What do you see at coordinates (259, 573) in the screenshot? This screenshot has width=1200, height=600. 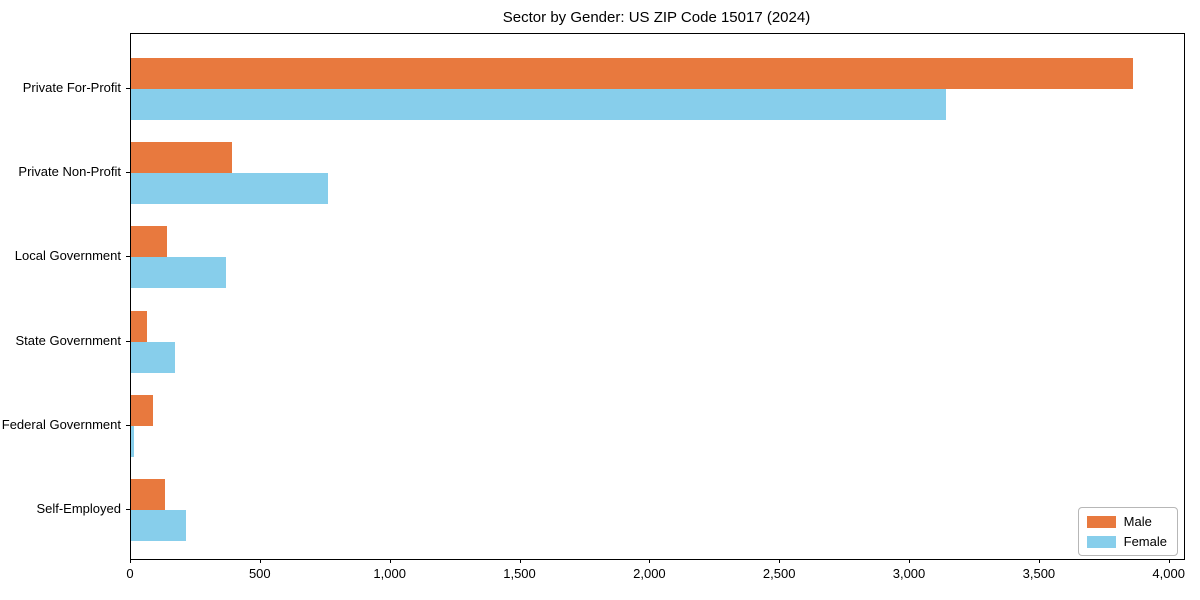 I see `x-tick-label-500: 500` at bounding box center [259, 573].